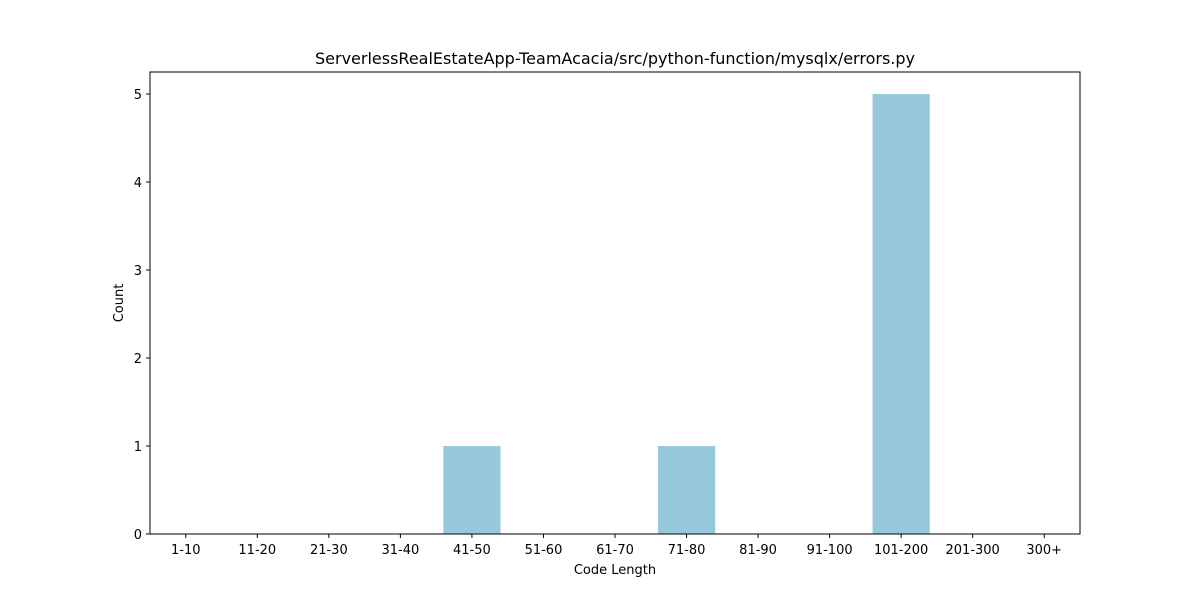  Describe the element at coordinates (472, 550) in the screenshot. I see `x-tick-label: 41-50` at that location.